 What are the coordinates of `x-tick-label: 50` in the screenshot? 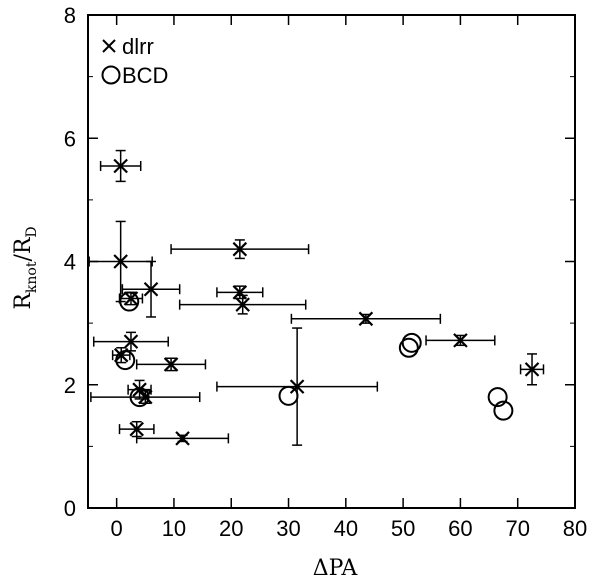 It's located at (403, 528).